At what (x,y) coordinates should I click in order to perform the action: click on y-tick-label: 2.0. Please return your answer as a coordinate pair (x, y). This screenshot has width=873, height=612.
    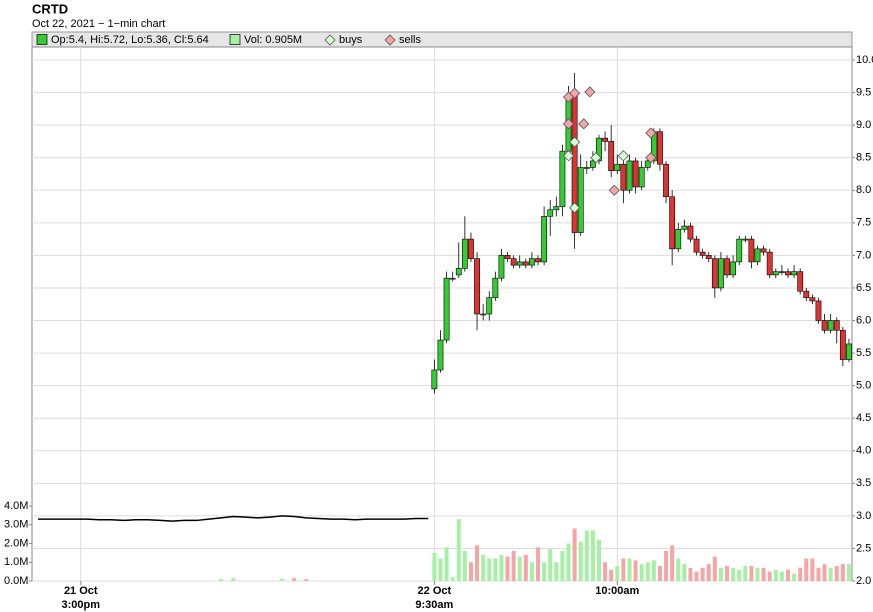
    Looking at the image, I should click on (863, 581).